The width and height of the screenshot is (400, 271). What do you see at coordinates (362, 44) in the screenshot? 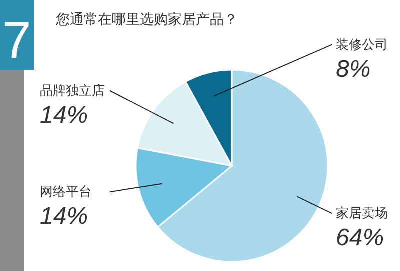
I see `slice-label: 装修公司` at bounding box center [362, 44].